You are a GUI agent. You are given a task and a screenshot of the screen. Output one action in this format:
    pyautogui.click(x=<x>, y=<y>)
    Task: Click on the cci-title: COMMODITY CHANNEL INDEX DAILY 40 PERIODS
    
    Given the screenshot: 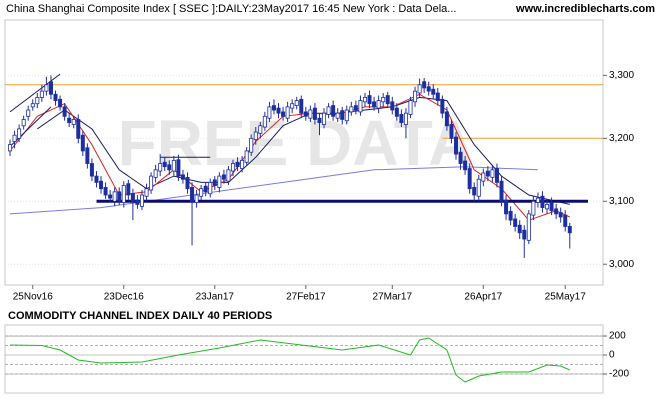 What is the action you would take?
    pyautogui.click(x=140, y=316)
    